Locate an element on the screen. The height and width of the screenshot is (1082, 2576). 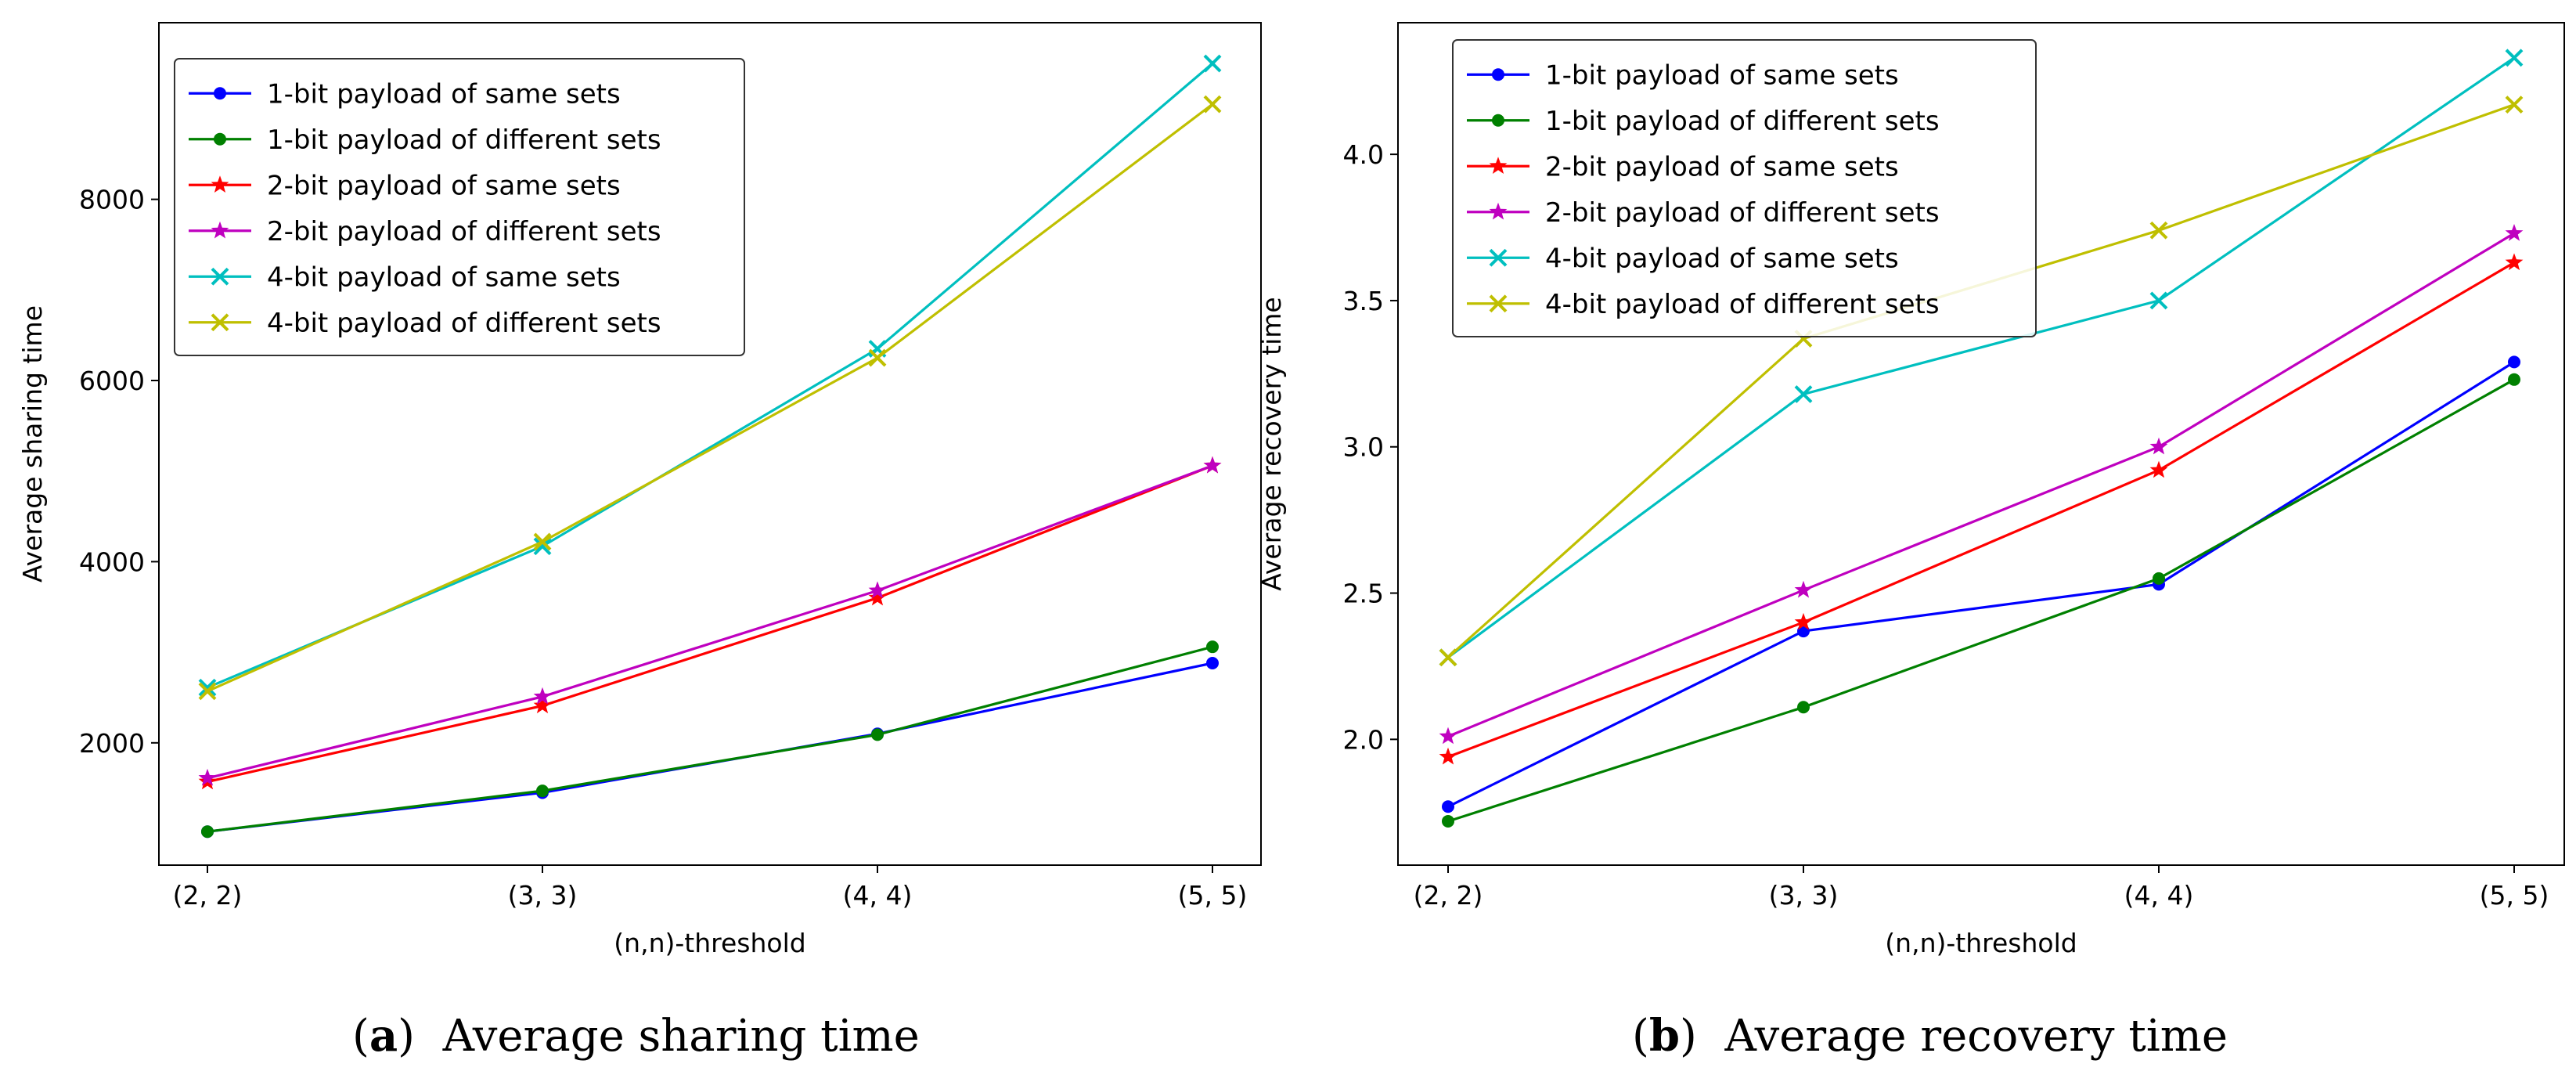
legend-item: 2-bit payload of different sets is located at coordinates (425, 231).